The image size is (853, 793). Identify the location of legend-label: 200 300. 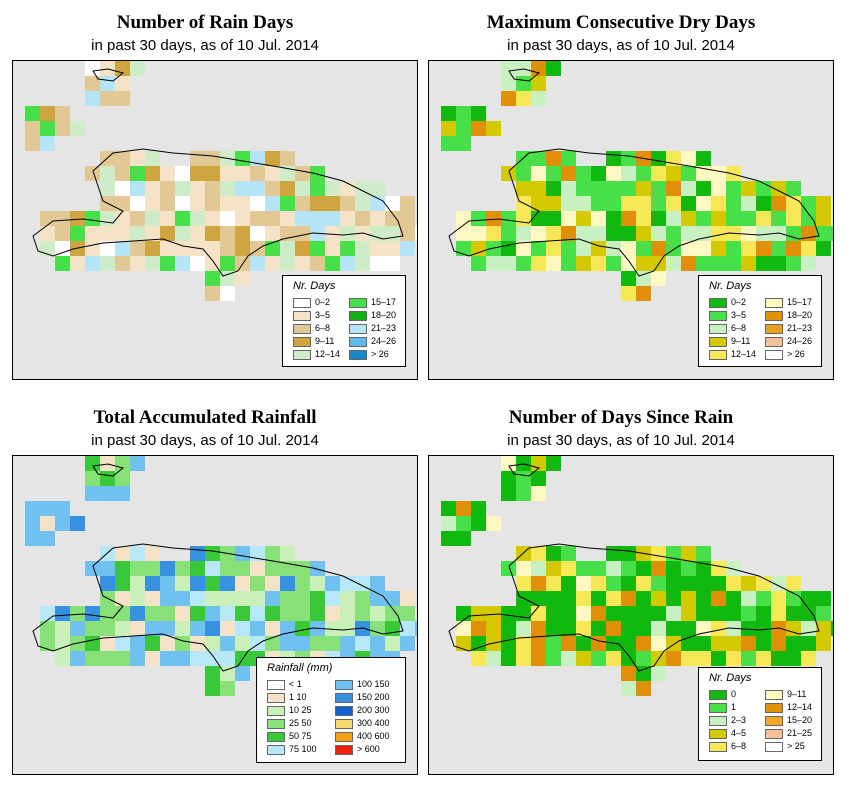
(373, 710).